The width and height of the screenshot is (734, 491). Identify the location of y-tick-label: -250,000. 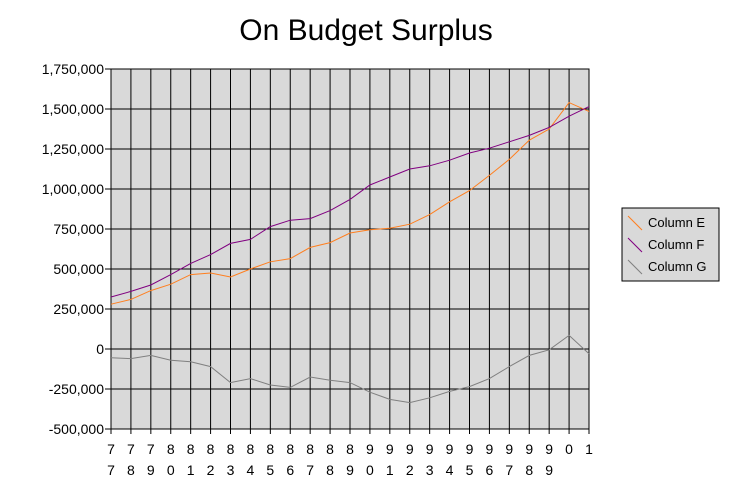
(76, 389).